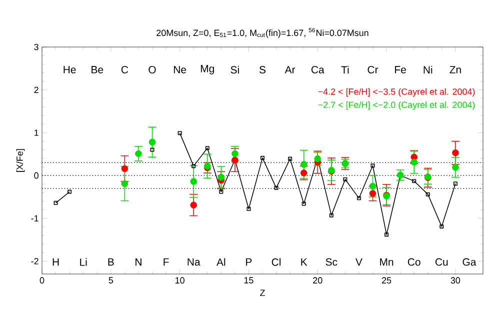 The height and width of the screenshot is (320, 500). I want to click on y-tick-label: 0, so click(36, 175).